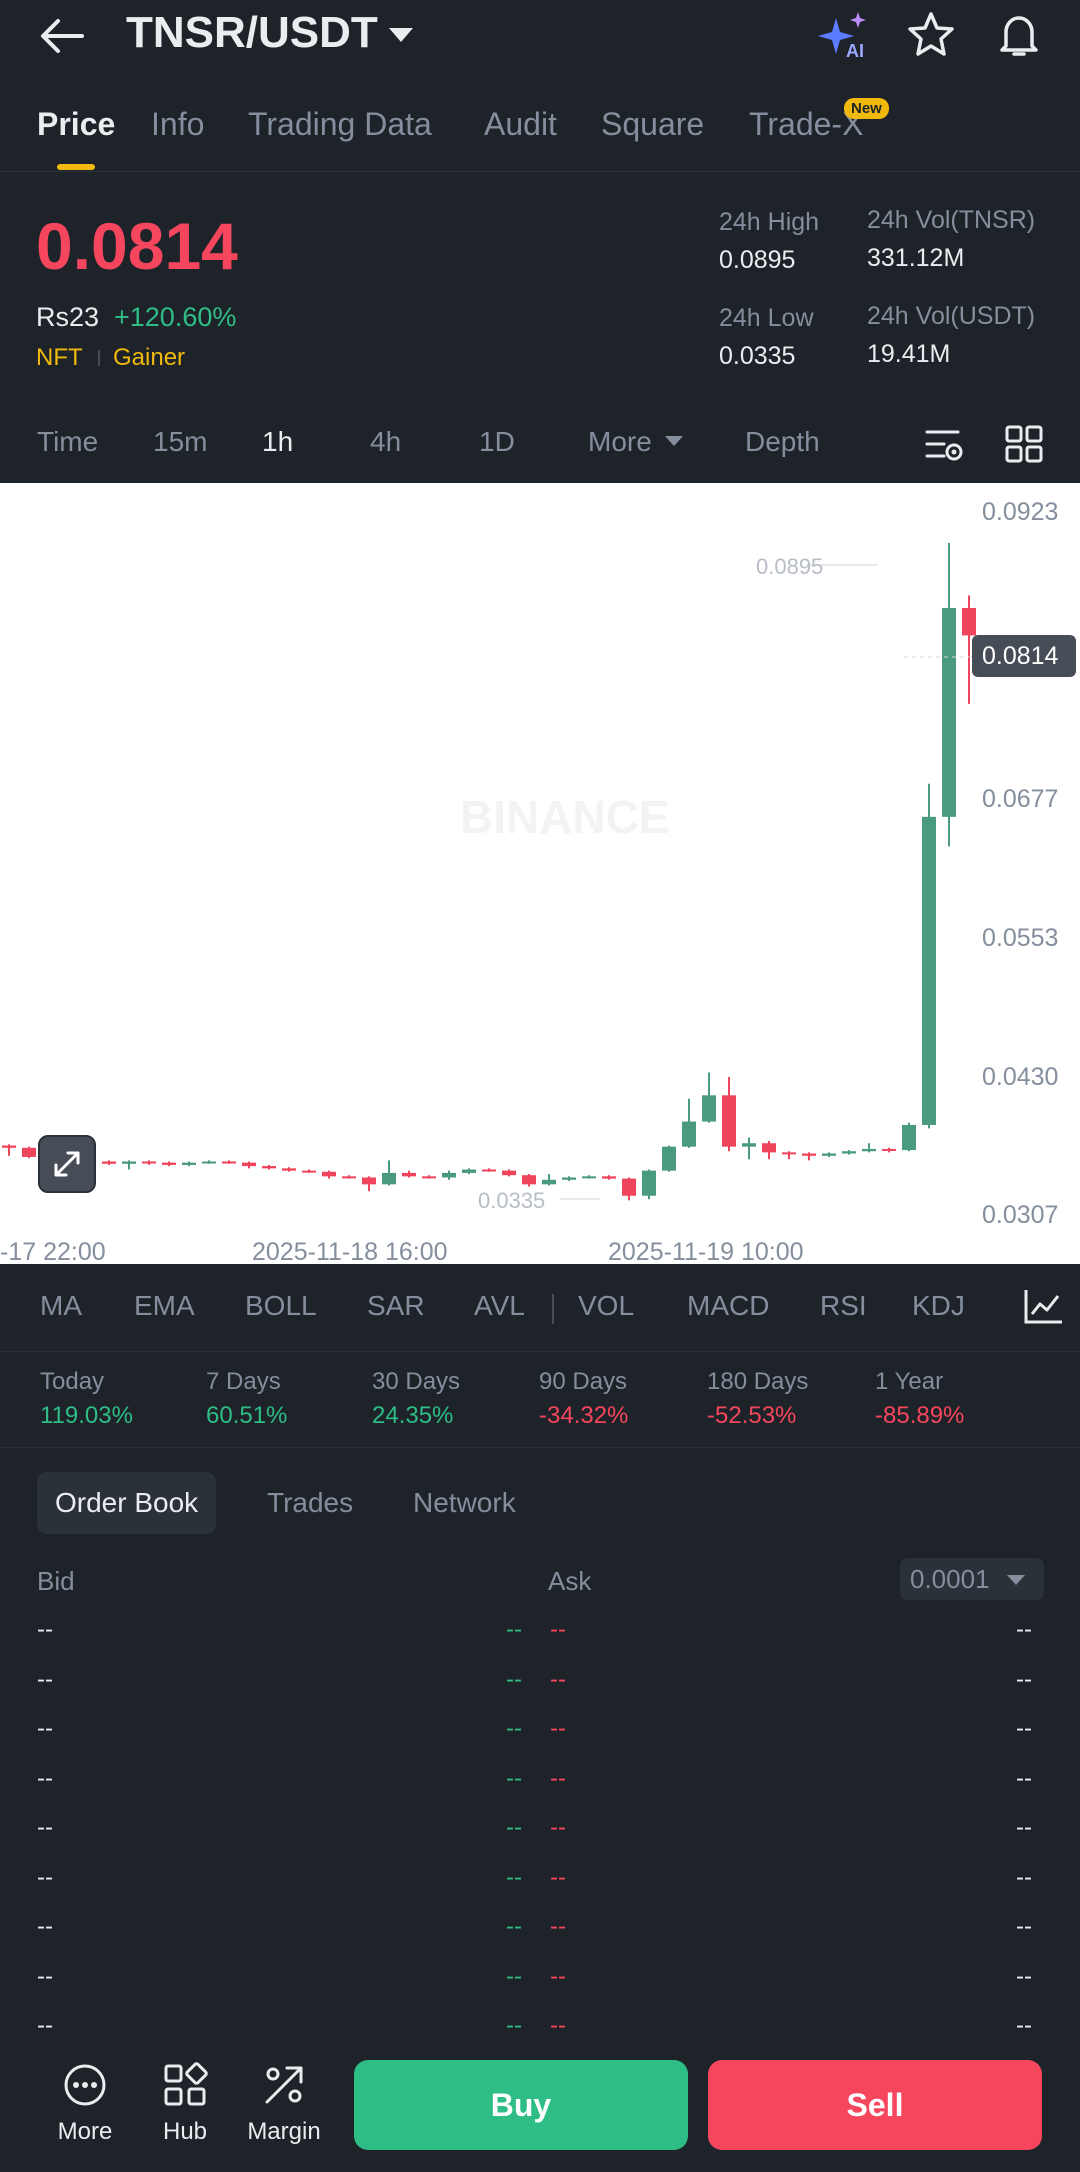  What do you see at coordinates (281, 1305) in the screenshot?
I see `indicator-boll: BOLL` at bounding box center [281, 1305].